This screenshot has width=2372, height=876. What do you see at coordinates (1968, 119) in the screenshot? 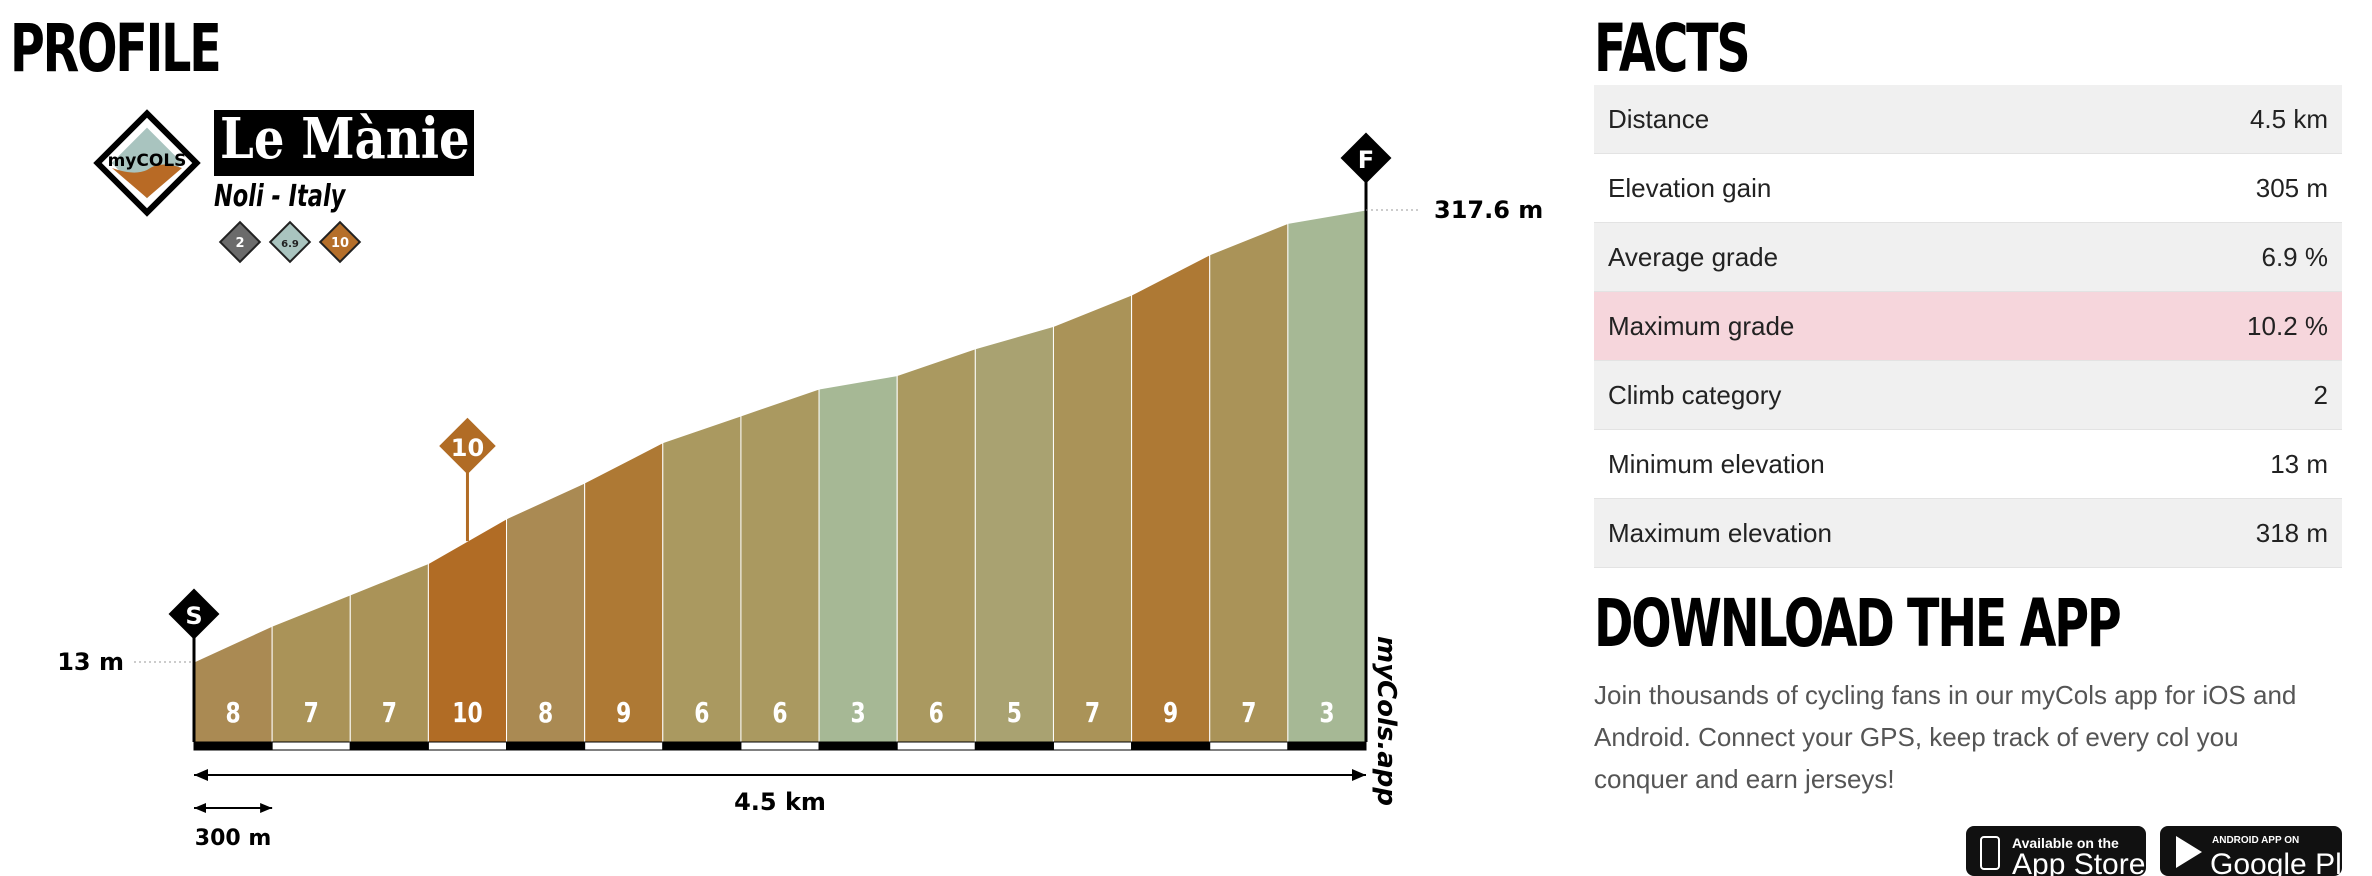
I see `fact-row-distance: Distance 4.5 km` at bounding box center [1968, 119].